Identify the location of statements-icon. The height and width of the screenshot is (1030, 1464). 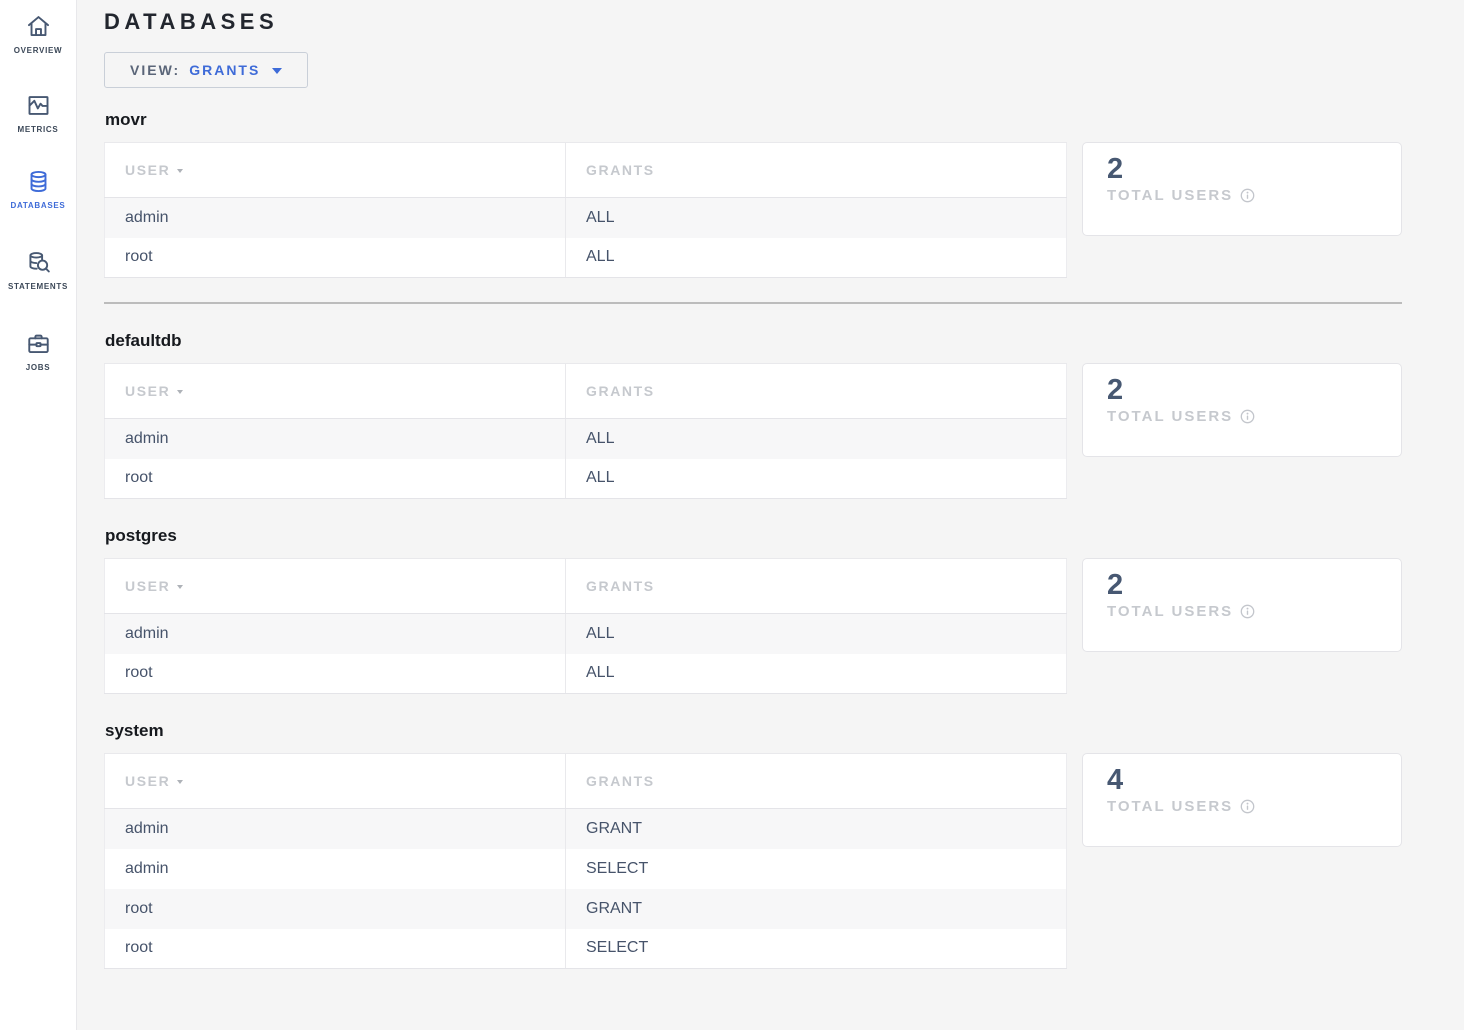
(39, 262).